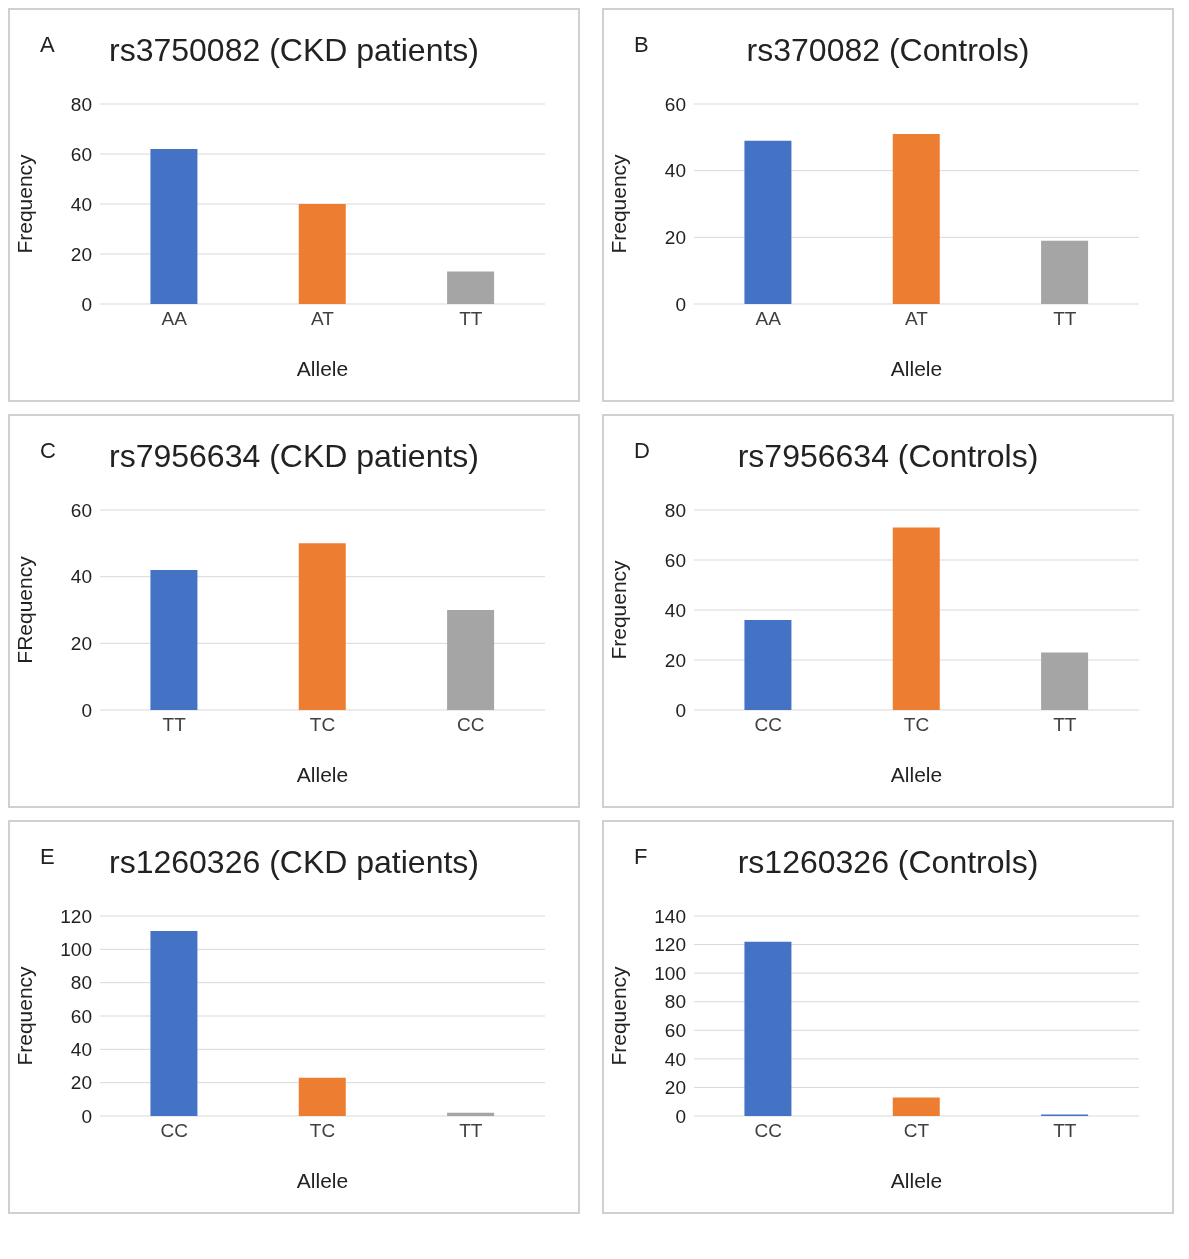 The height and width of the screenshot is (1259, 1189). I want to click on chart-title: rs3750082 (CKD patients), so click(294, 50).